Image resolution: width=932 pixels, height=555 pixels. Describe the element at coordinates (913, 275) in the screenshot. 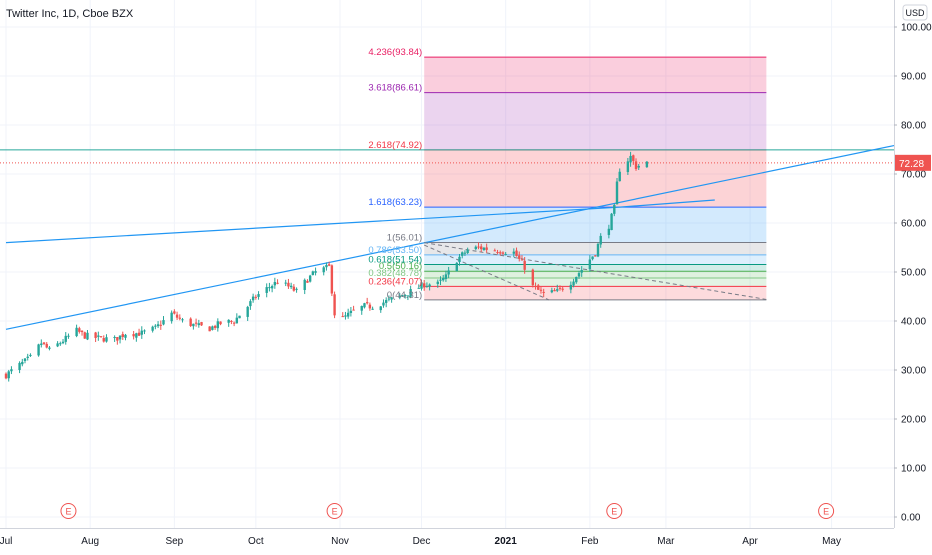

I see `price-axis-bg` at that location.